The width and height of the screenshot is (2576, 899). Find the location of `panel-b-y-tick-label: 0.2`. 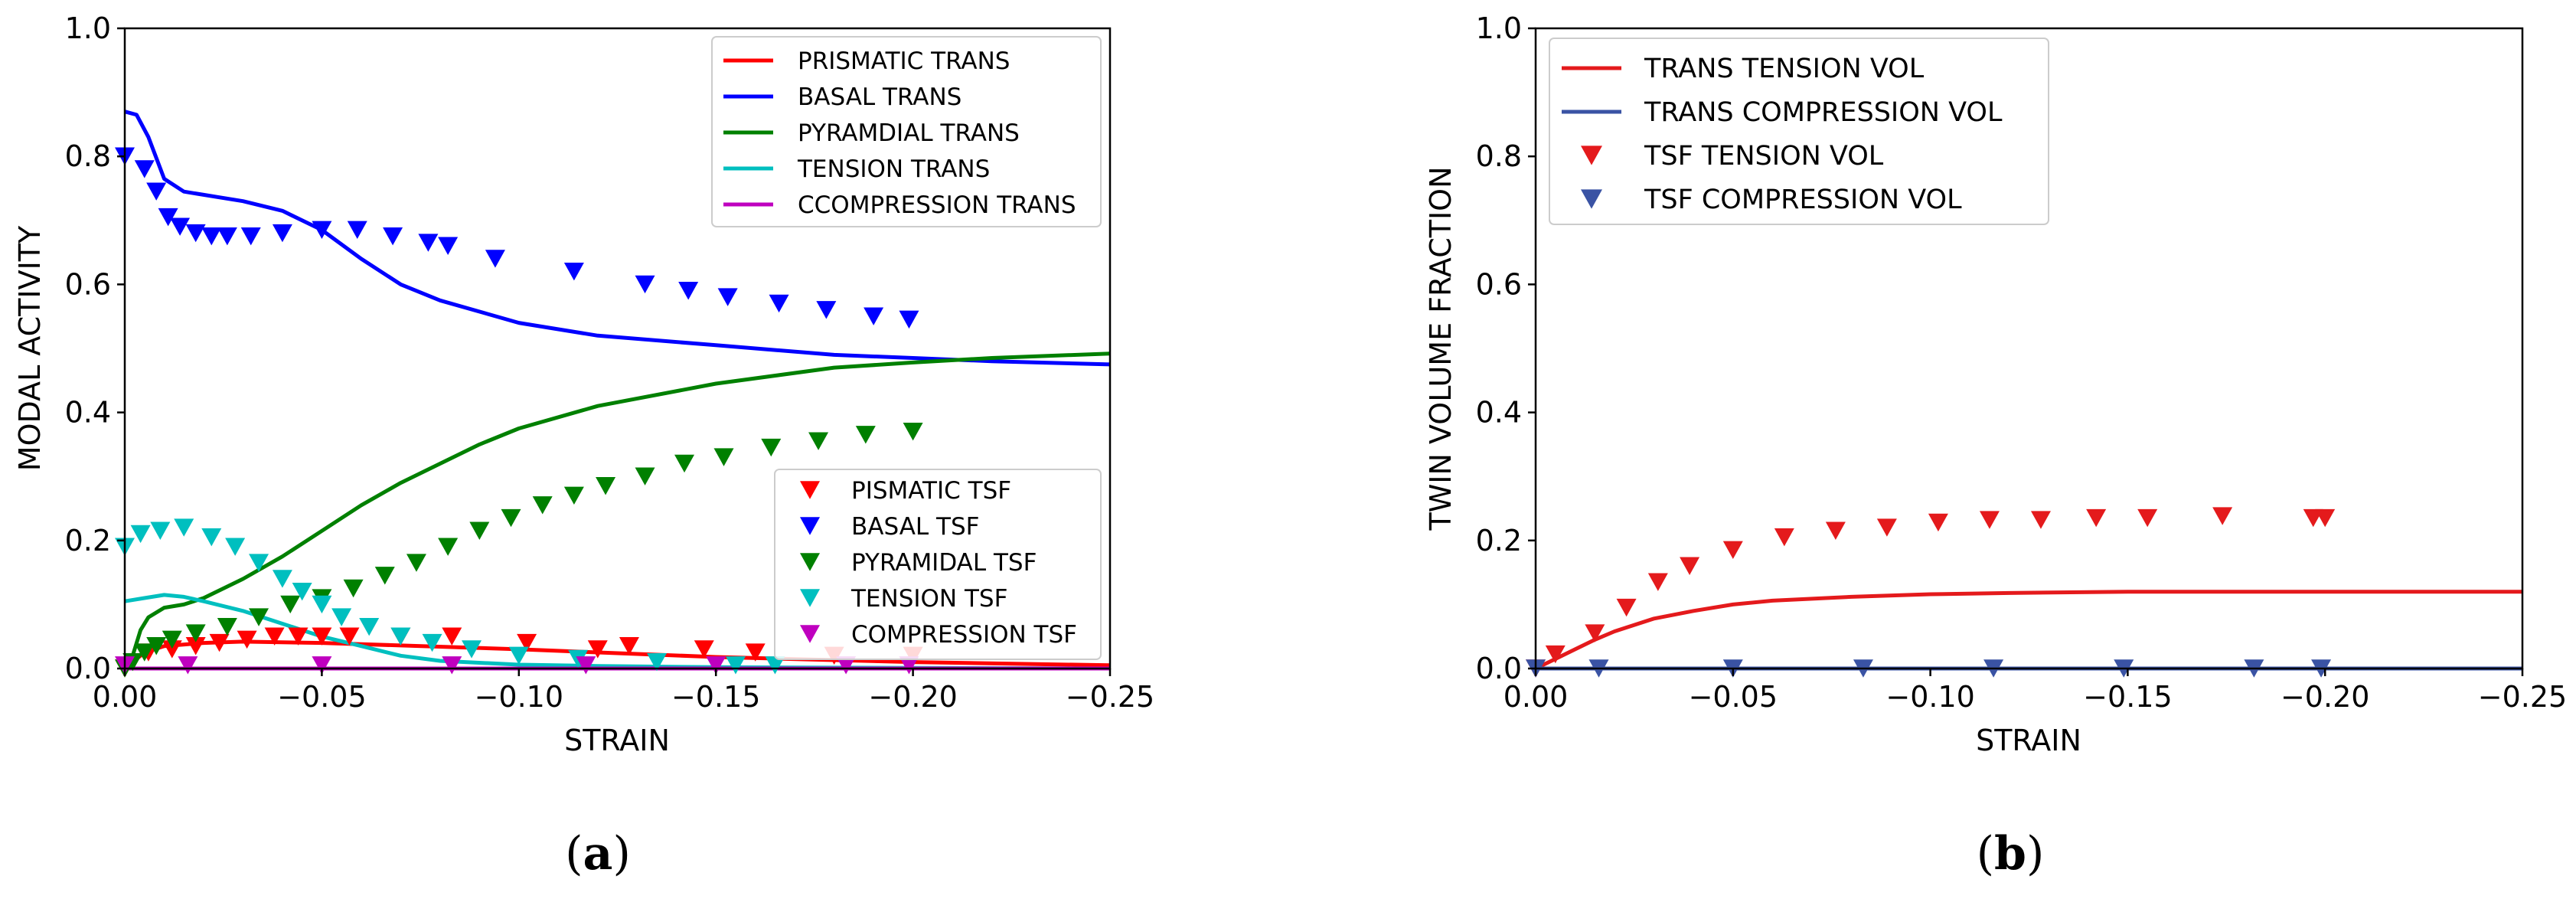

panel-b-y-tick-label: 0.2 is located at coordinates (1499, 540).